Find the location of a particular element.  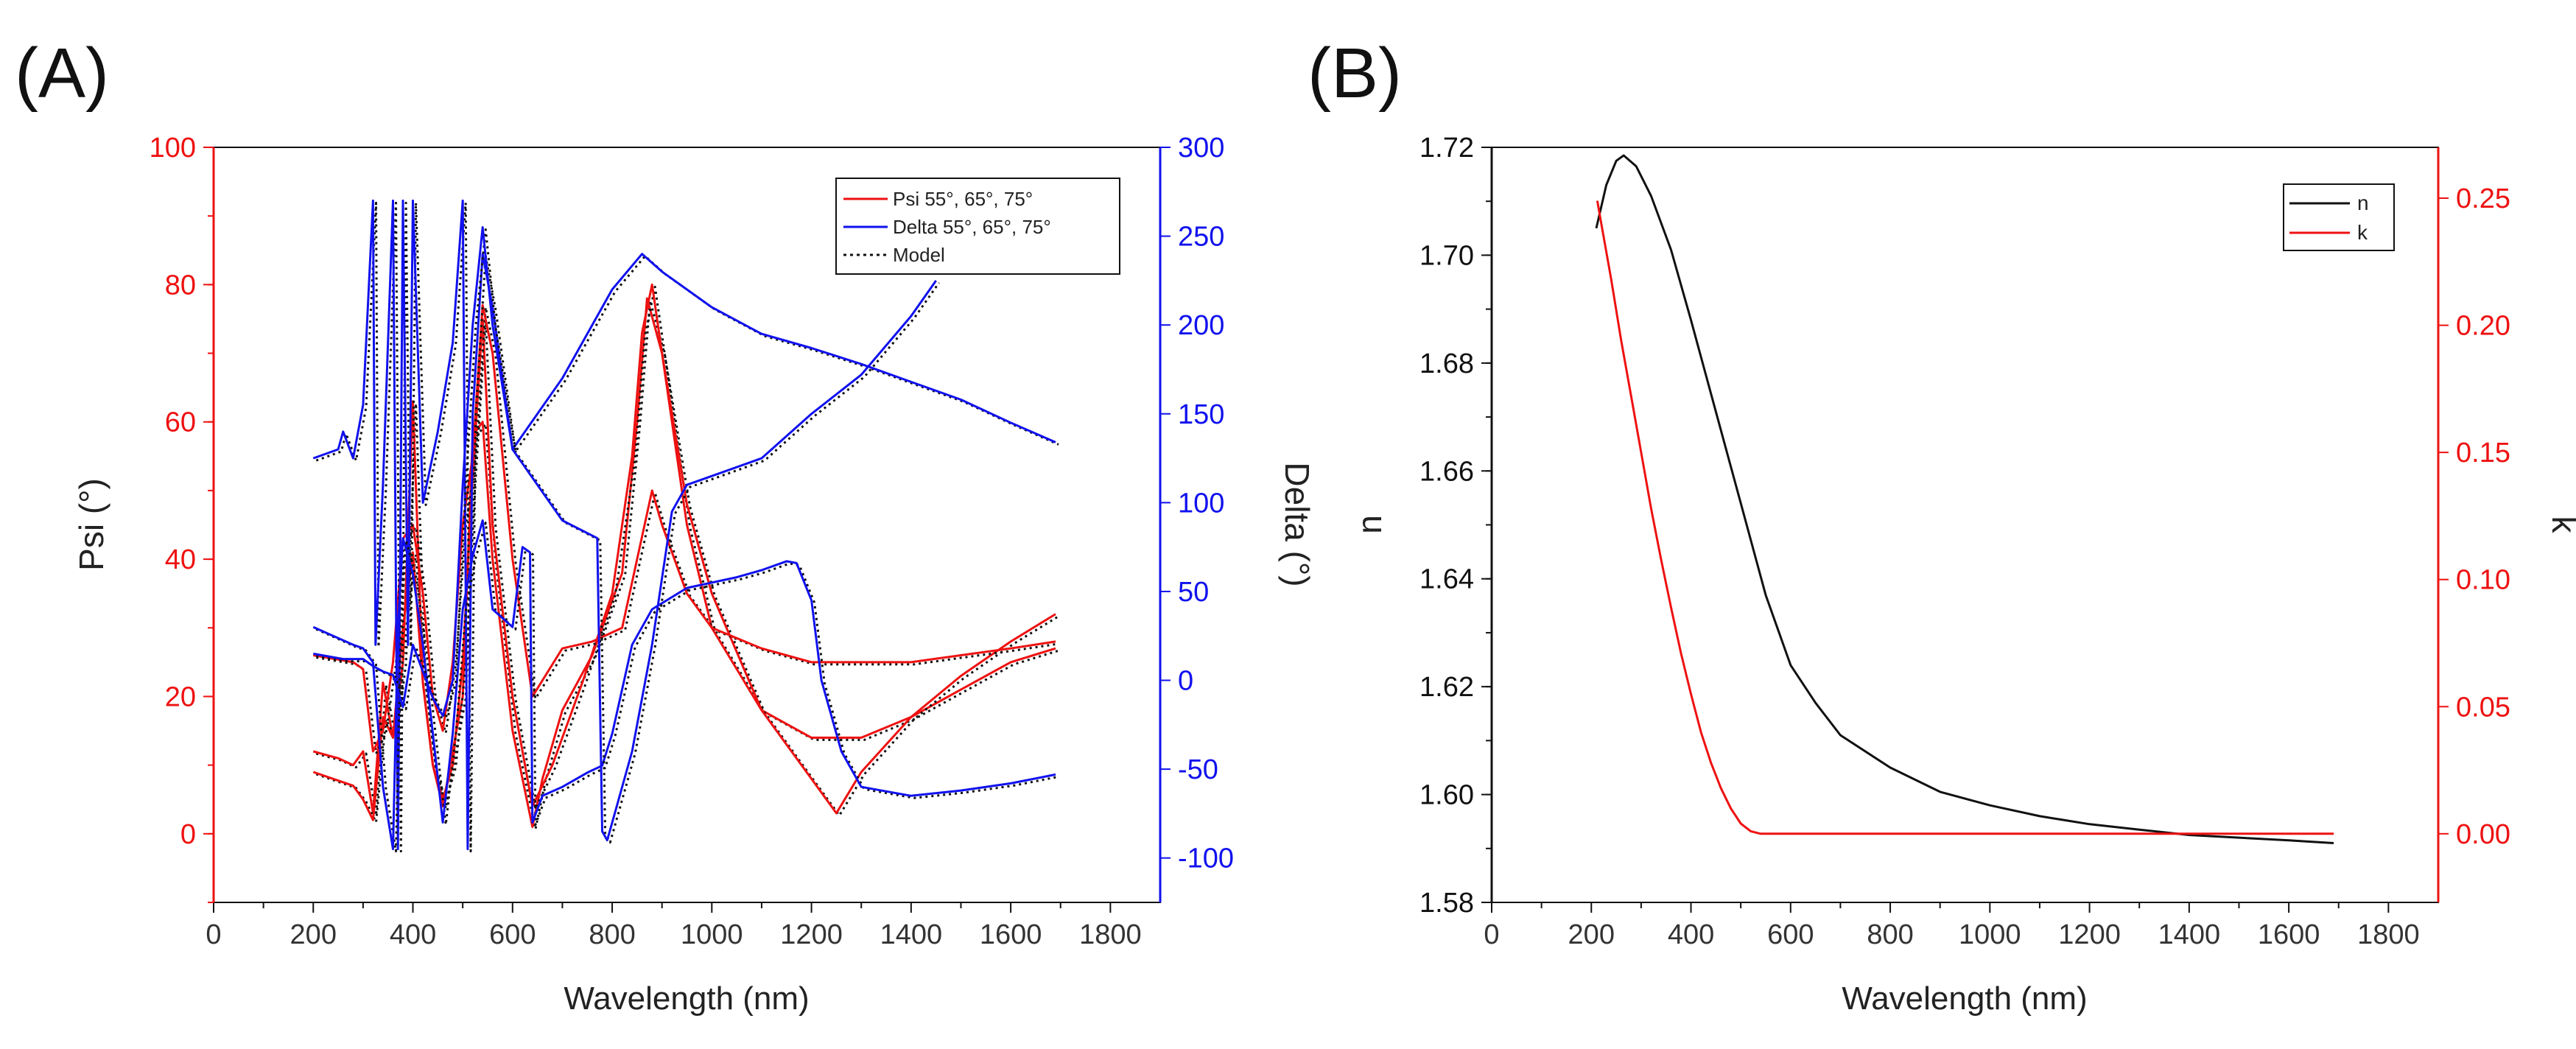

legend-box-b is located at coordinates (2339, 217).